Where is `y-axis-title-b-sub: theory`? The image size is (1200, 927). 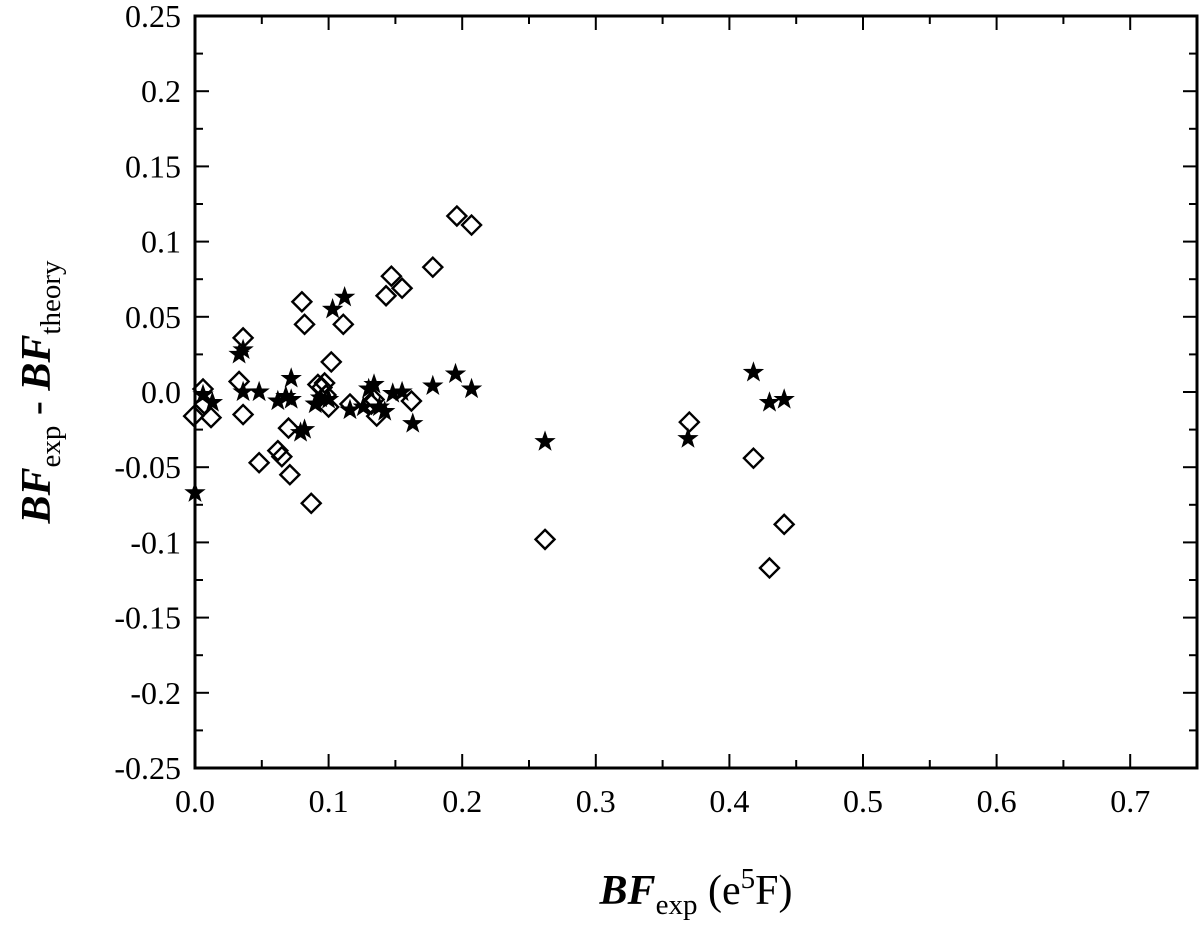 y-axis-title-b-sub: theory is located at coordinates (51, 297).